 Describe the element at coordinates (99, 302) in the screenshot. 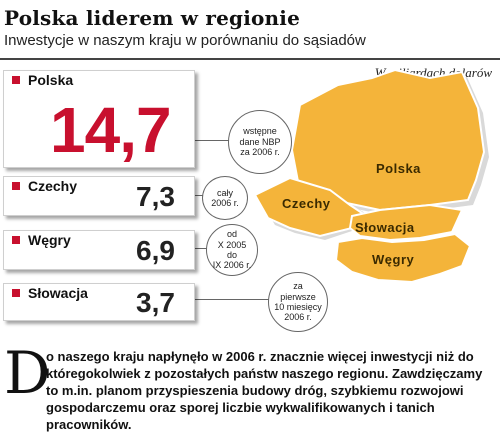

I see `panel-slovakia: Słowacja 3,7` at that location.